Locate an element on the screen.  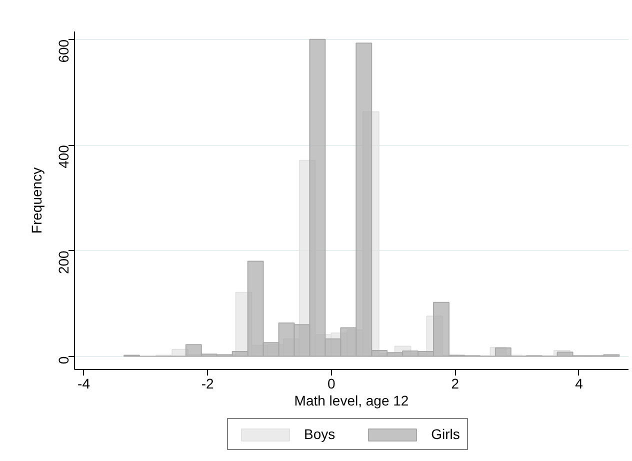
x-tick-label: -2 is located at coordinates (207, 384).